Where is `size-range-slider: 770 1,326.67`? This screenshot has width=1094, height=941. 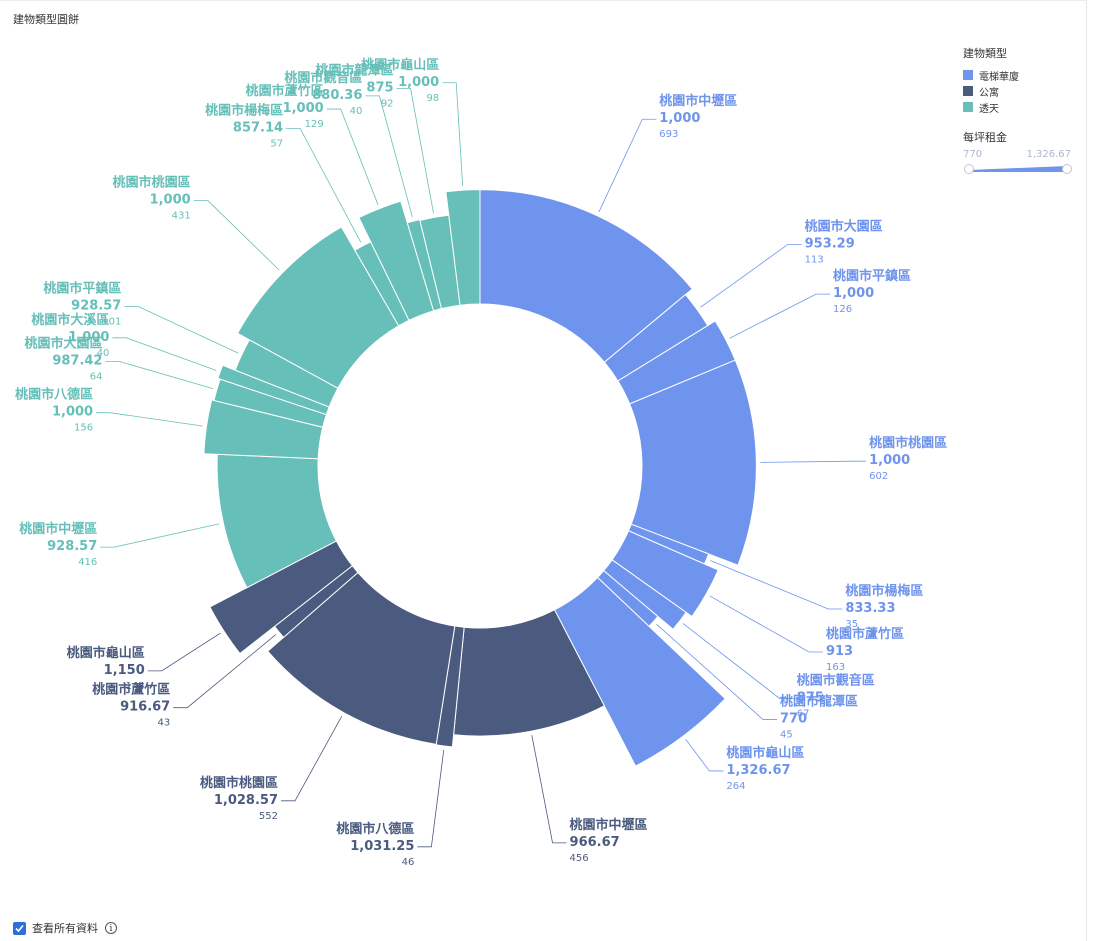 size-range-slider: 770 1,326.67 is located at coordinates (1018, 164).